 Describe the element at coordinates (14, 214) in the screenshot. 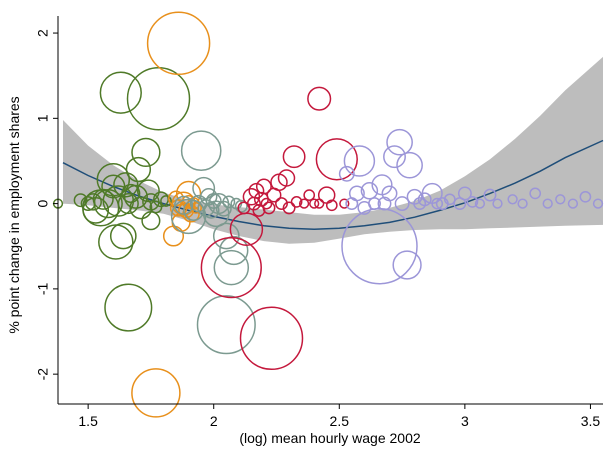

I see `y-axis-title: % point change in employment shares` at that location.